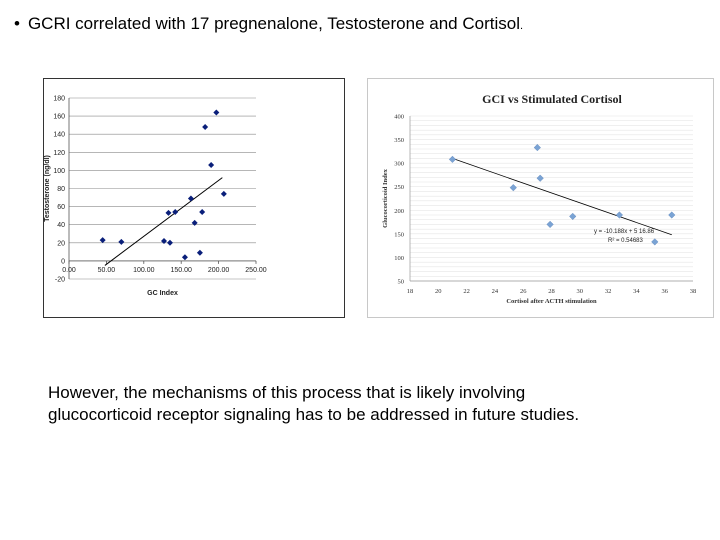  I want to click on y-tick-label: 400, so click(399, 117).